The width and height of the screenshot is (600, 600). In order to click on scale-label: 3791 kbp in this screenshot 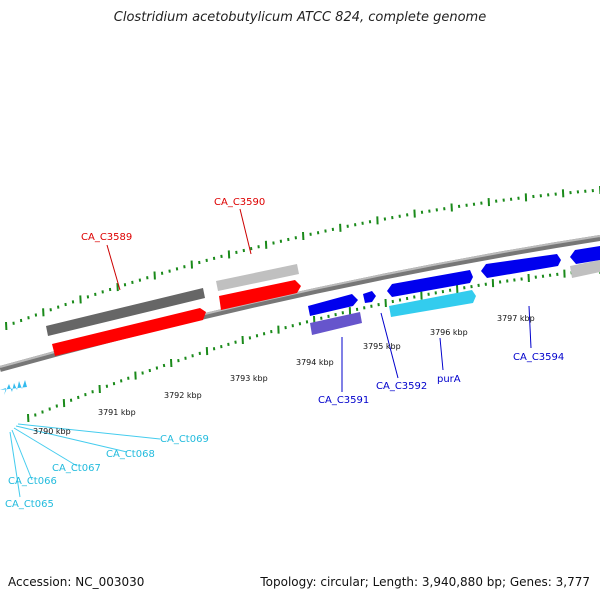, I will do `click(117, 412)`.